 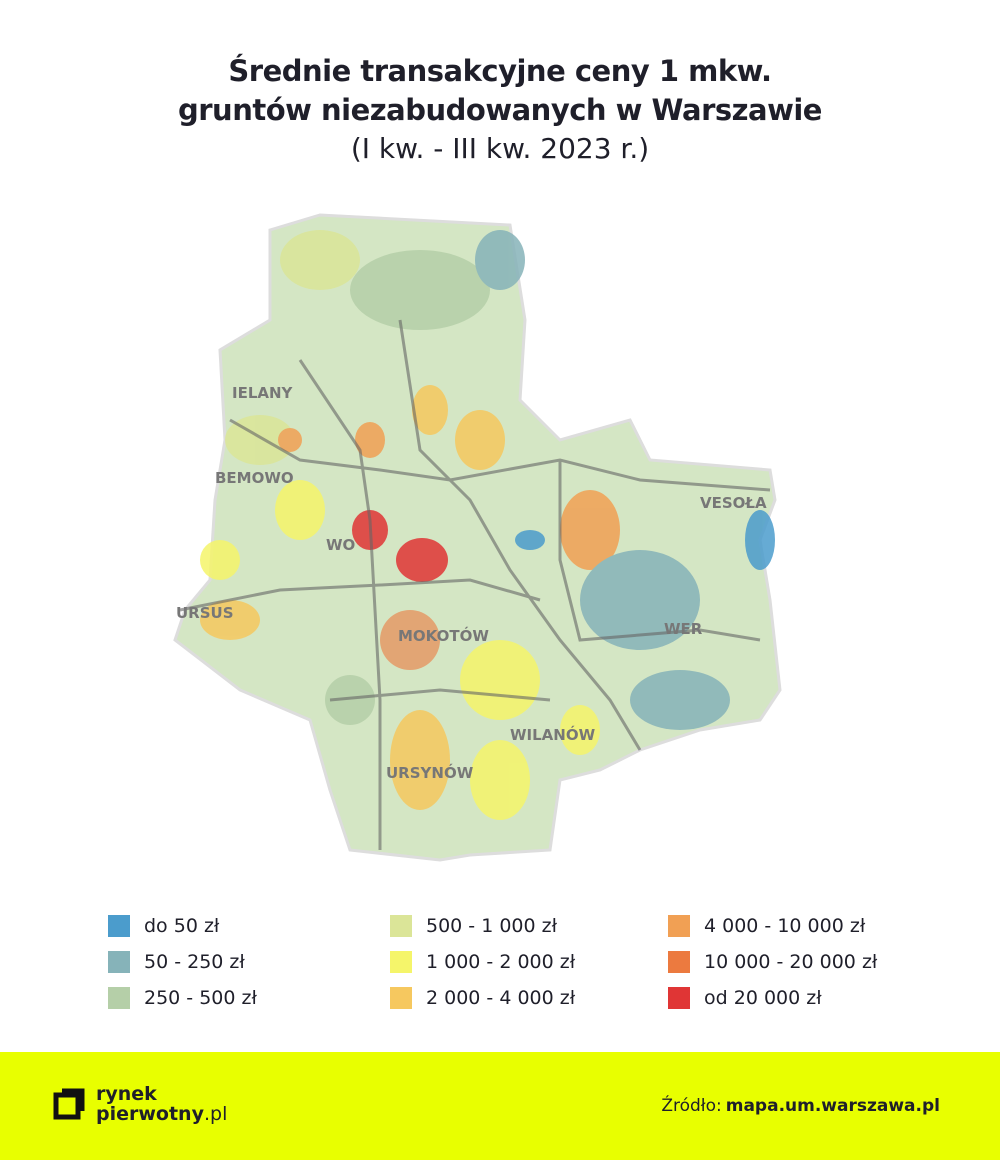 What do you see at coordinates (340, 545) in the screenshot?
I see `district-label: WO` at bounding box center [340, 545].